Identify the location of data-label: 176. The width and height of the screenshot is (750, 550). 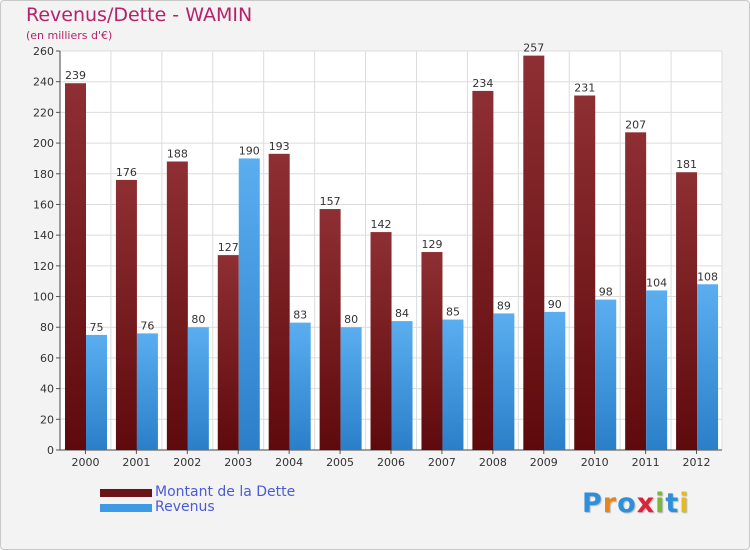
(126, 172).